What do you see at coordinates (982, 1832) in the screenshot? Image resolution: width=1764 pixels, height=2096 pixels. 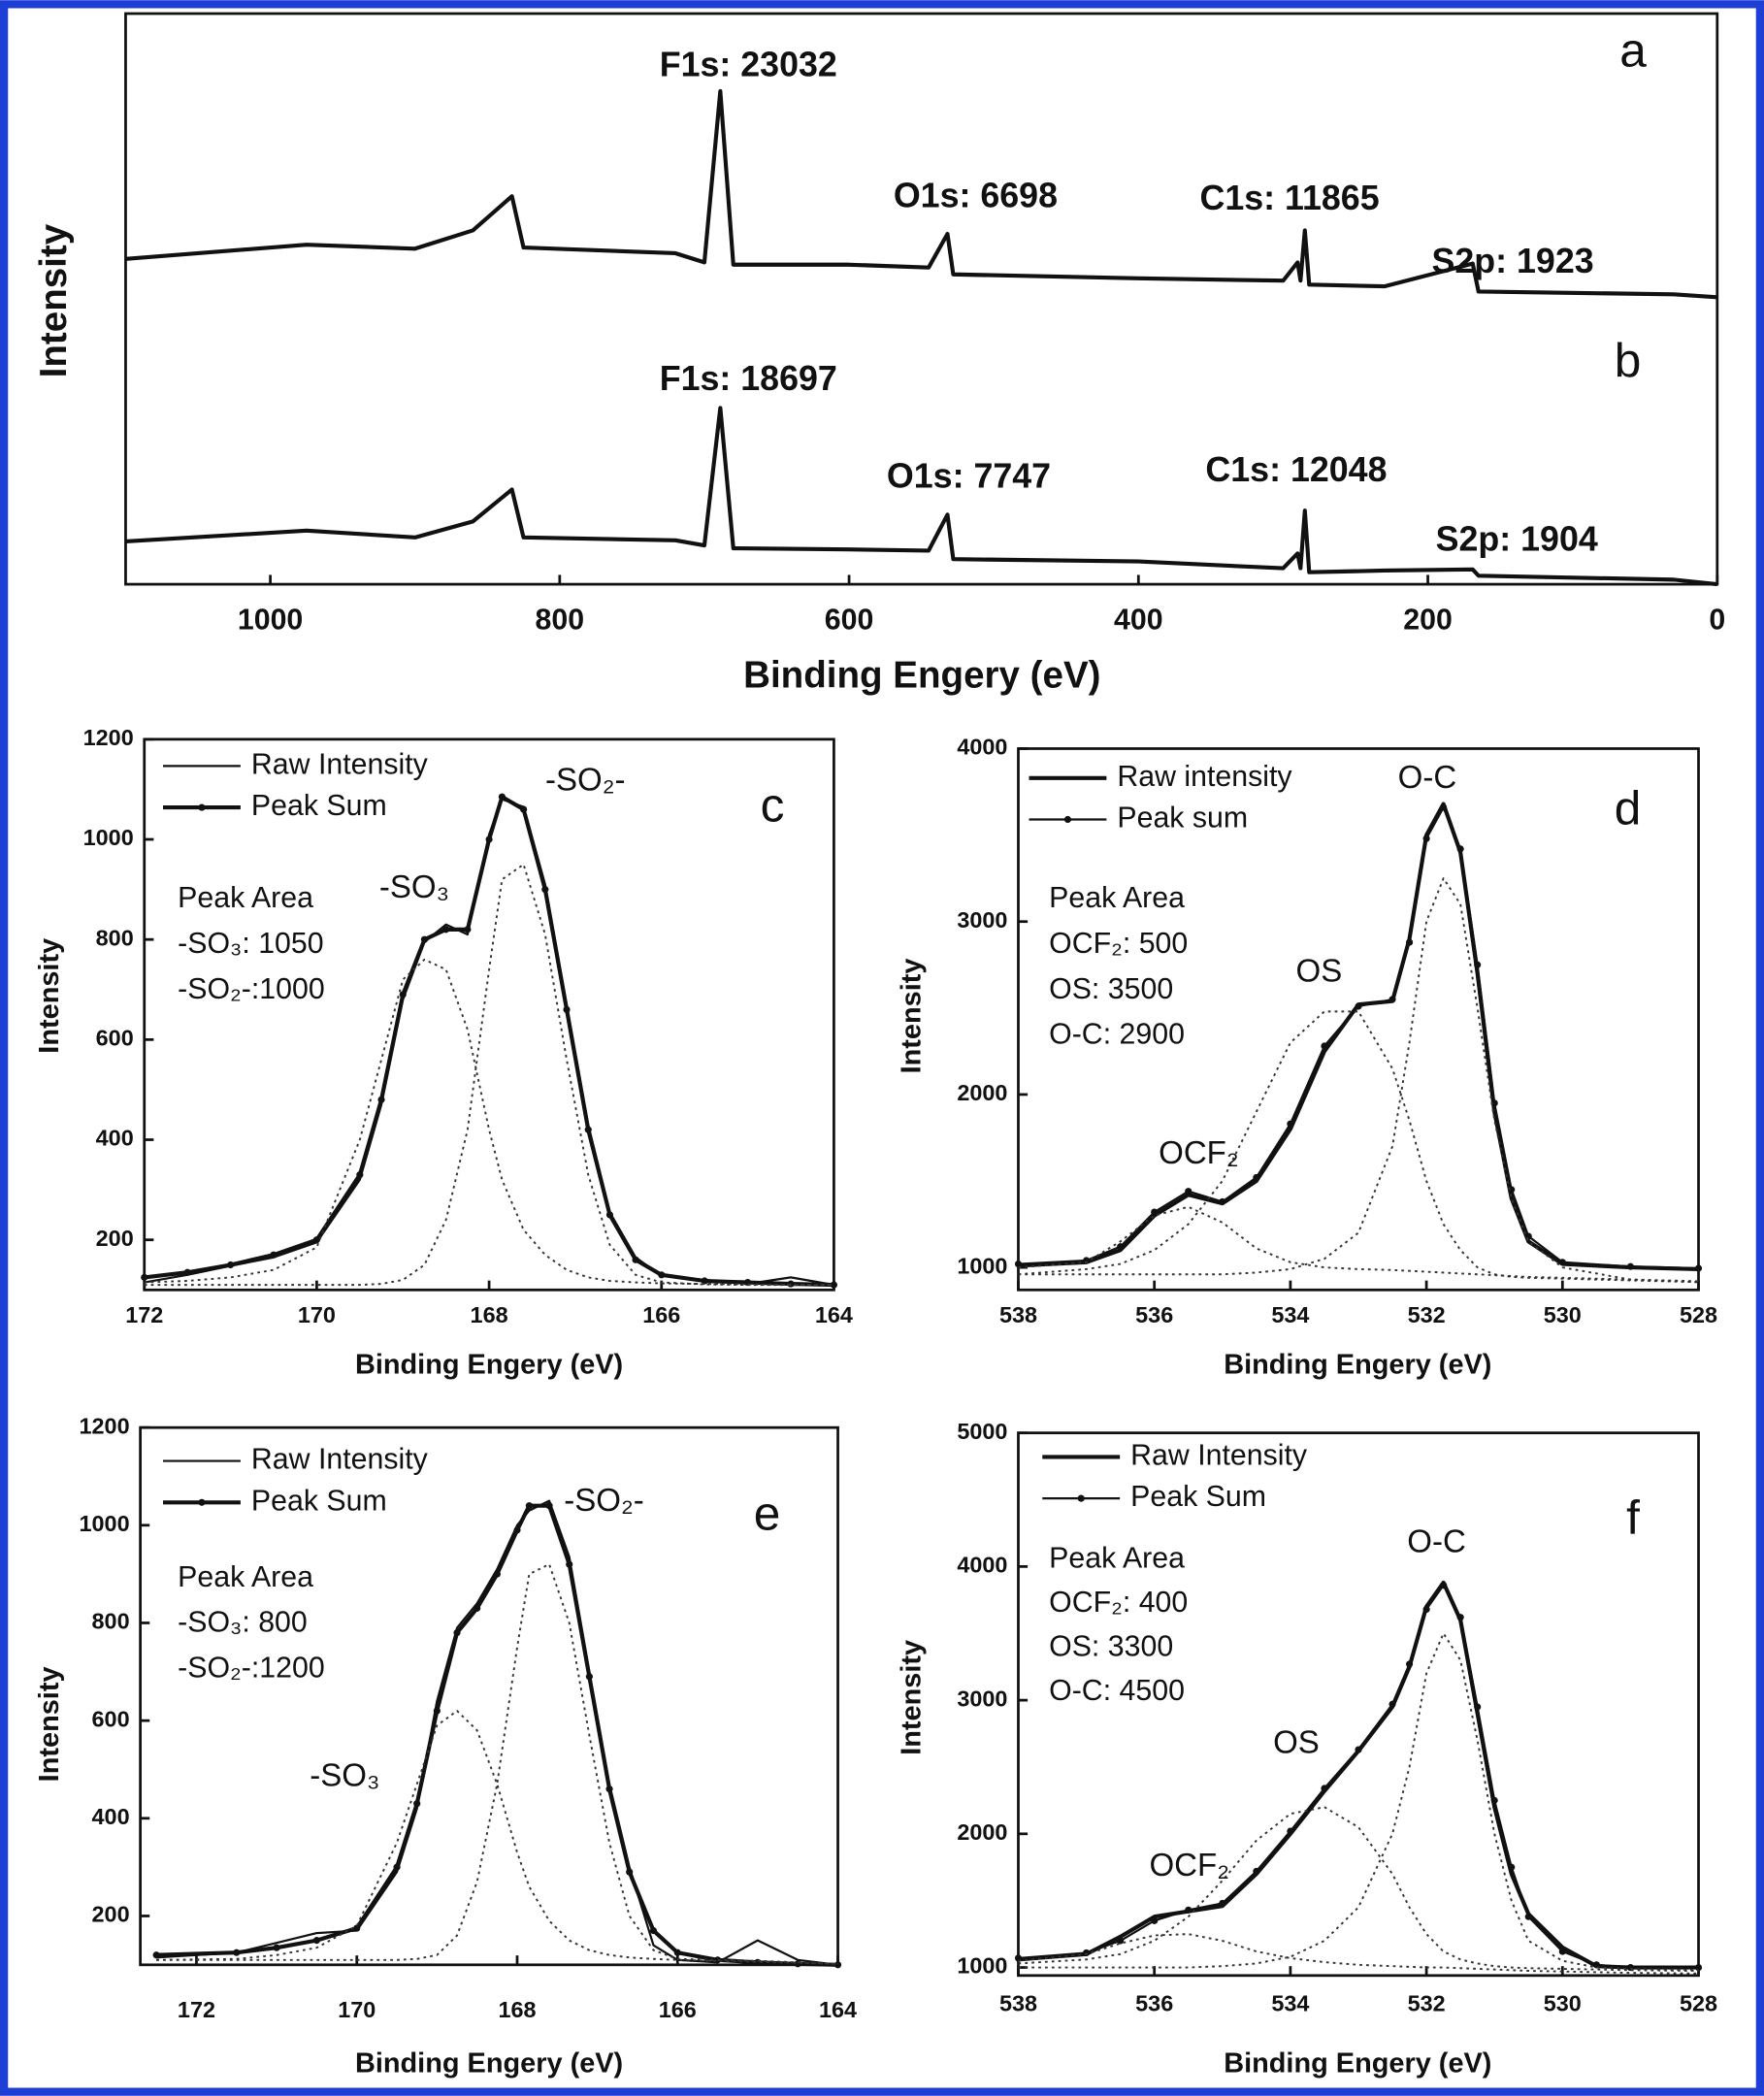 I see `y-tick-label: 2000` at bounding box center [982, 1832].